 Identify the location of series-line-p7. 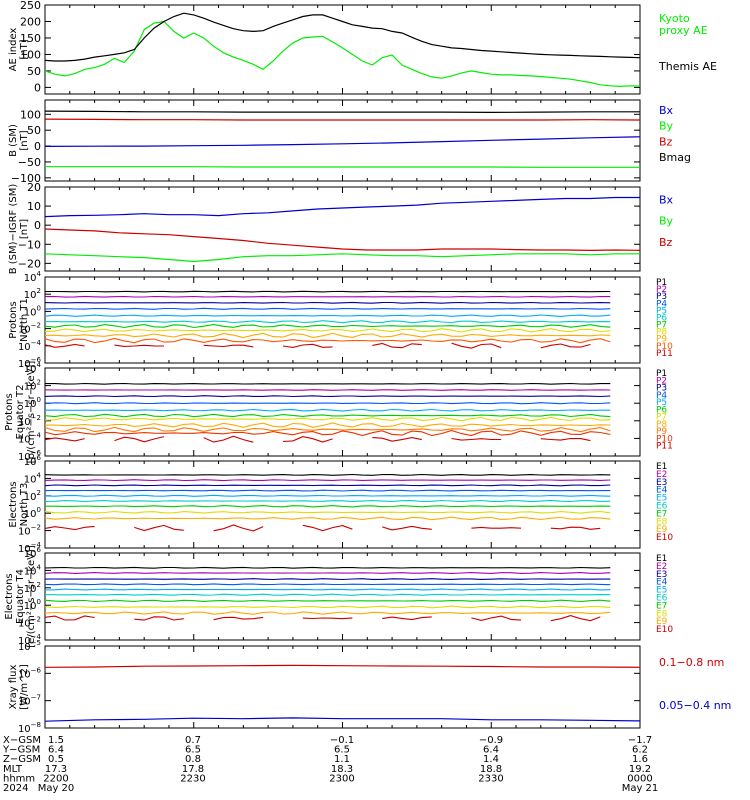
(327, 326).